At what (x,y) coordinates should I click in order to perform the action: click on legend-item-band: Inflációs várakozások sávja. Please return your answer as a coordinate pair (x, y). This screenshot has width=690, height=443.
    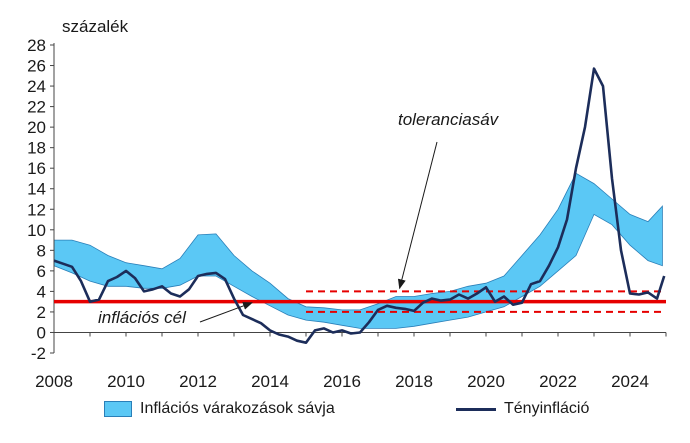
    Looking at the image, I should click on (219, 409).